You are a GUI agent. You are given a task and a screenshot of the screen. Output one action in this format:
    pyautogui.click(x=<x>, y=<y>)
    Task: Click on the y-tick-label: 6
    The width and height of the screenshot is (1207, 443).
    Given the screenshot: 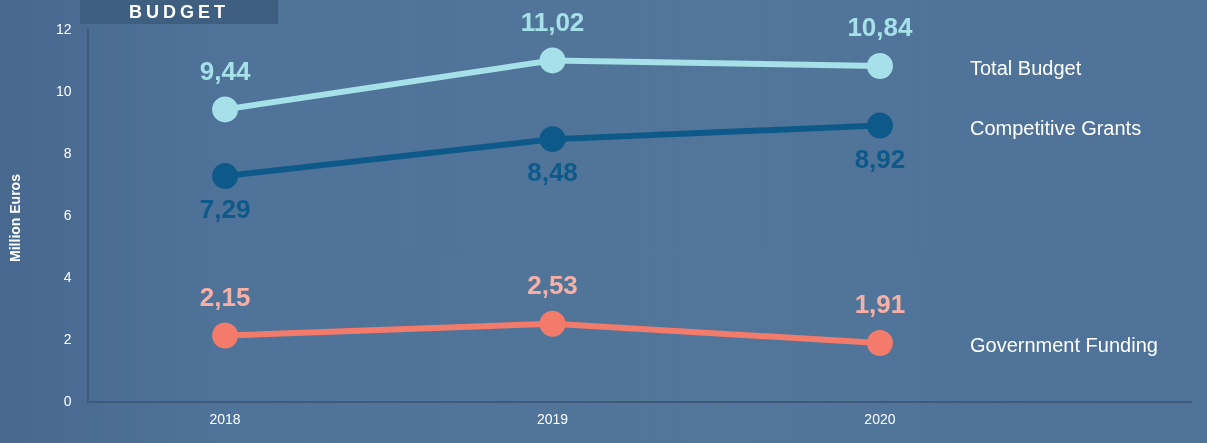 What is the action you would take?
    pyautogui.click(x=67, y=214)
    